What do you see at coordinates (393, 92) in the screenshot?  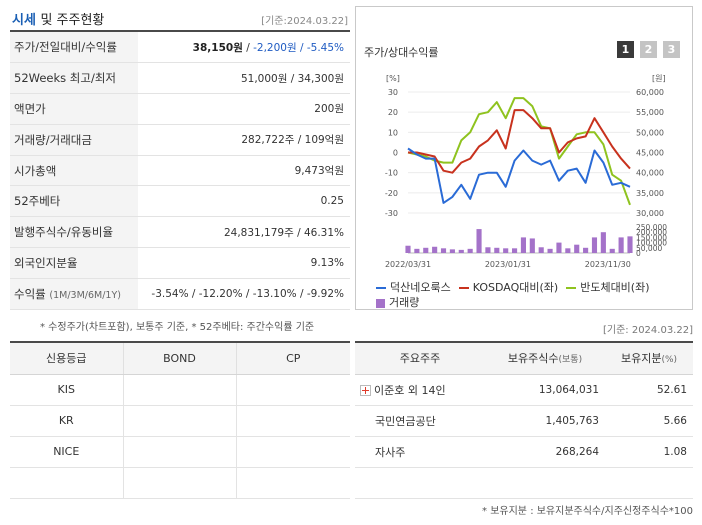 I see `left-axis-tick: 30` at bounding box center [393, 92].